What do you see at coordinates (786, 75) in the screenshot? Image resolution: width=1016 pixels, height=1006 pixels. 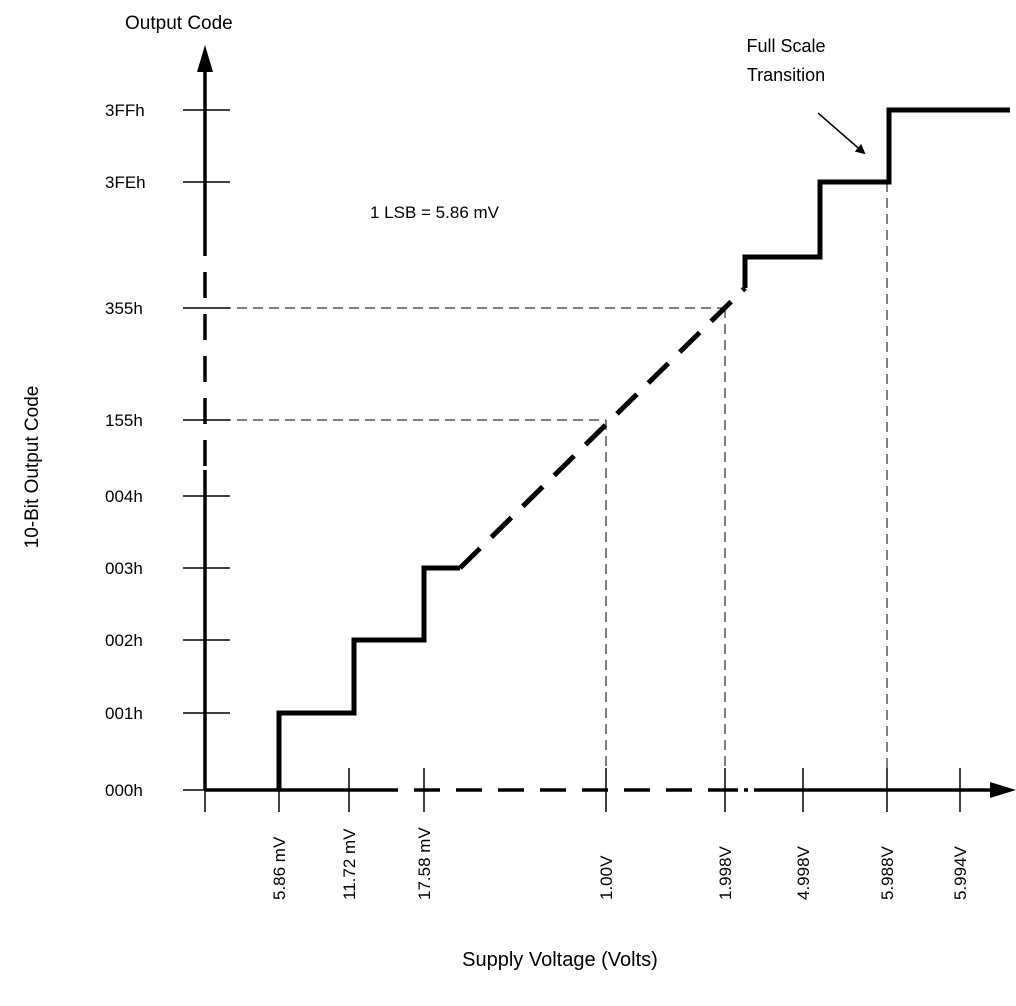 I see `callout-line-2: Transition` at bounding box center [786, 75].